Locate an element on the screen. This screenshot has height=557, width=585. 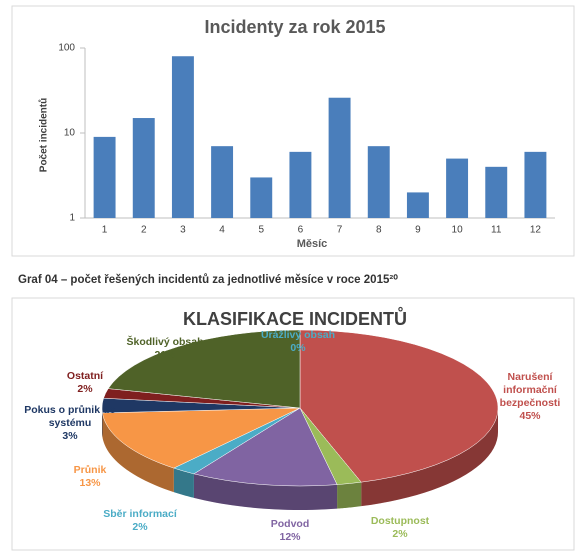
pie-label: Pokus o průnik do systému 3% is located at coordinates (70, 423).